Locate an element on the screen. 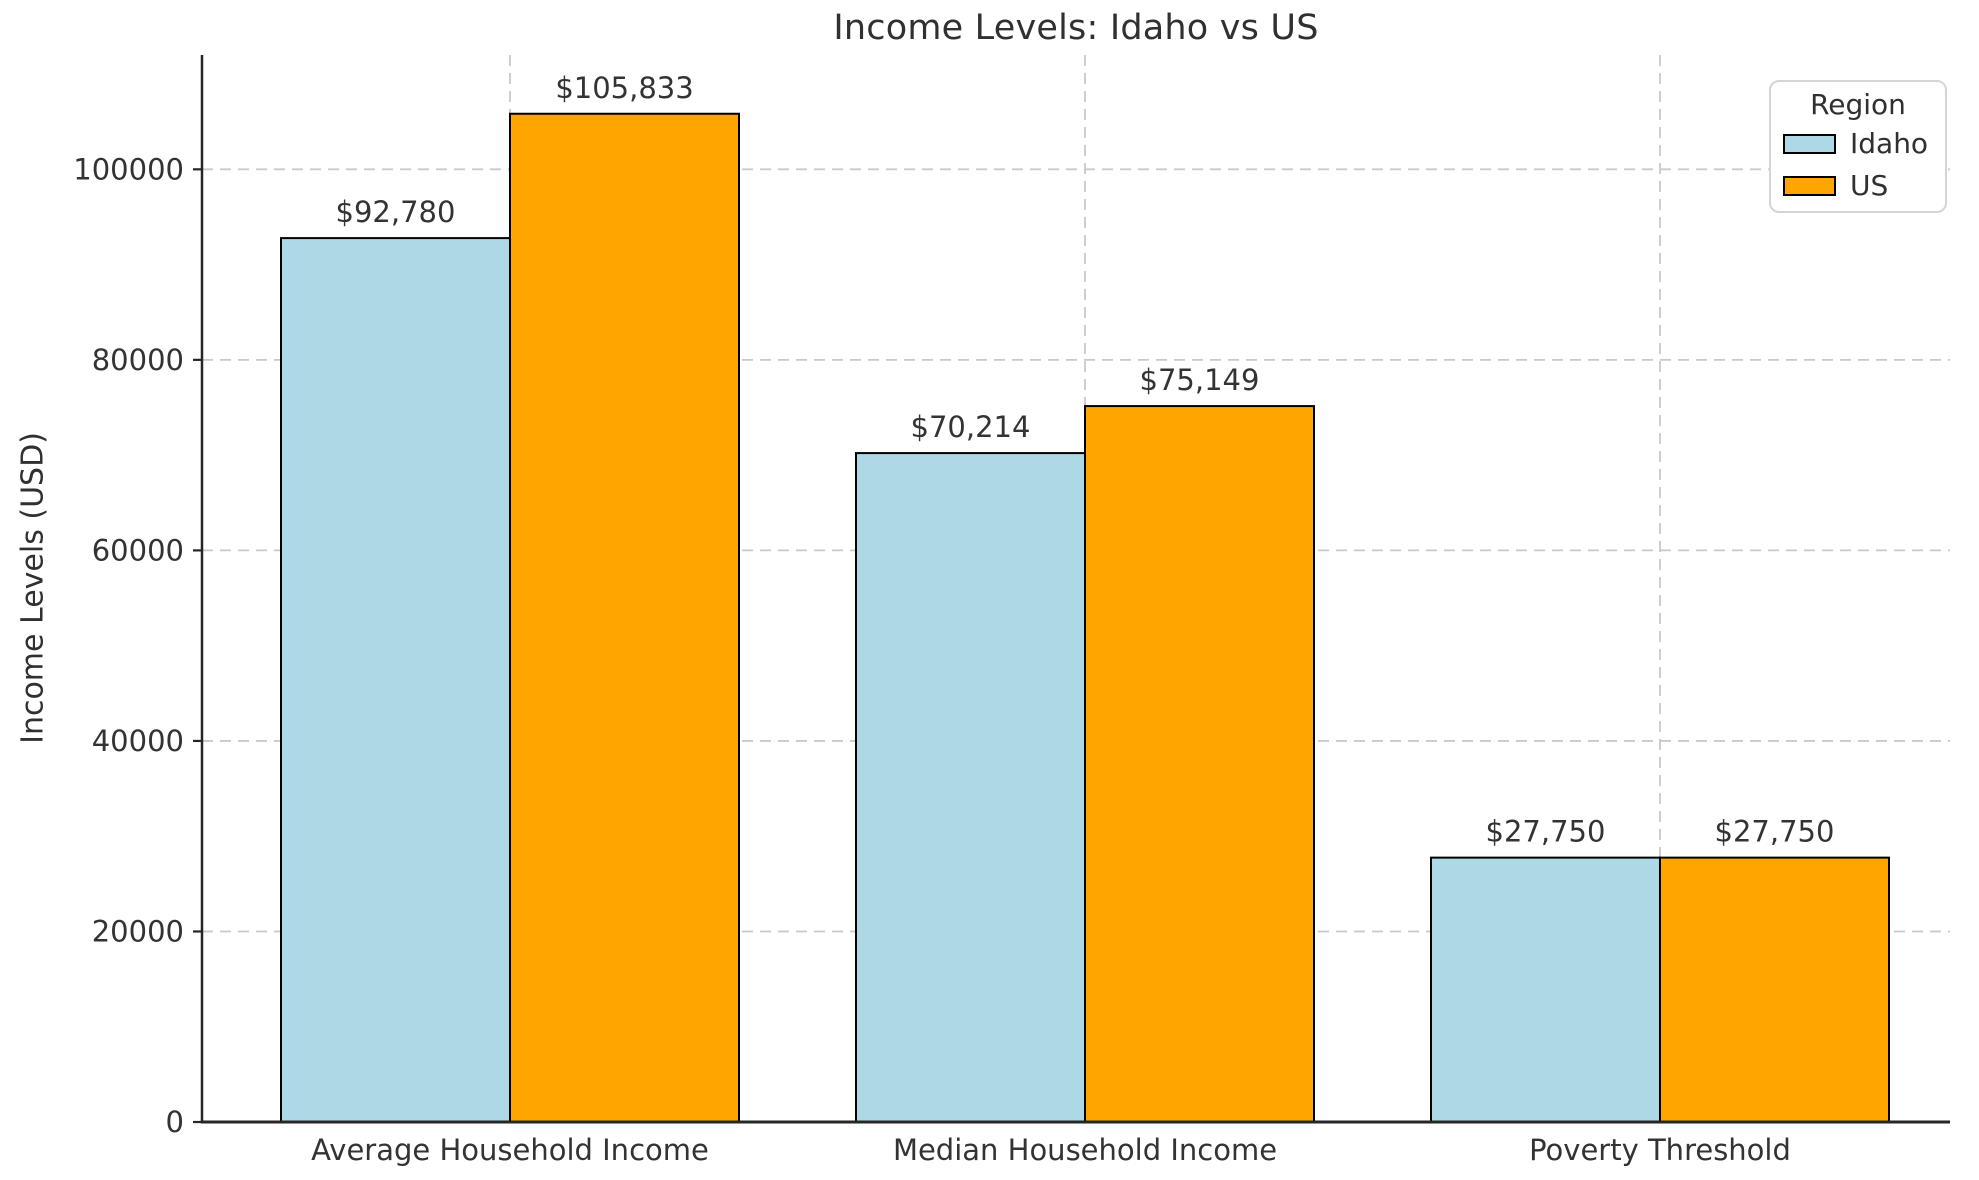 Image resolution: width=1979 pixels, height=1180 pixels. bar-value-label: $105,833 is located at coordinates (624, 88).